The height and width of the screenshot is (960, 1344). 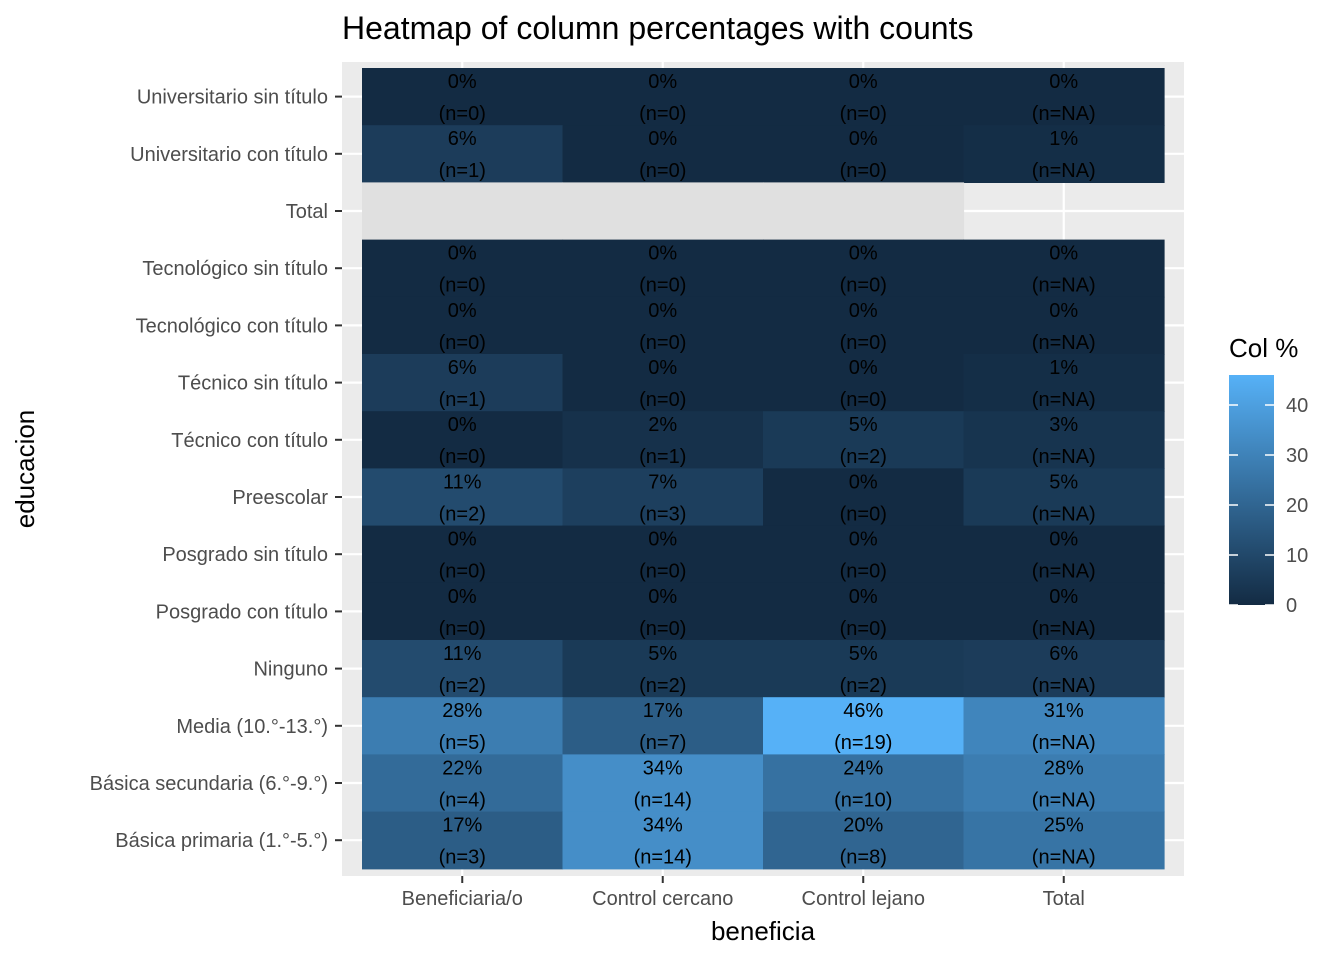 I want to click on cell-percent-label: 5%, so click(x=863, y=654).